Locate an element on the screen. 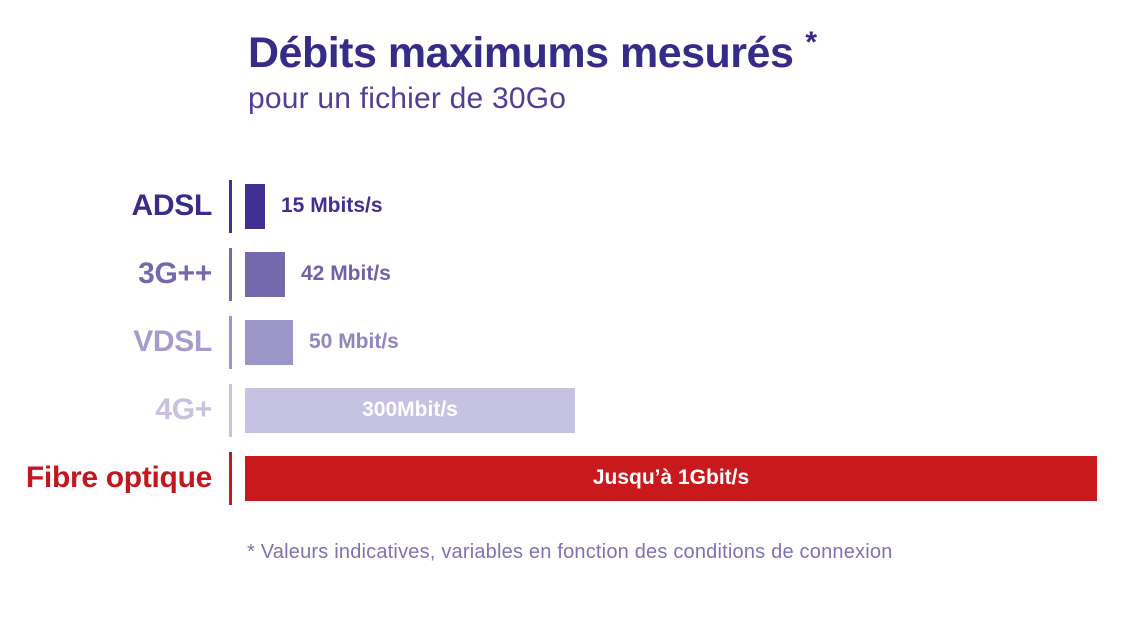 The image size is (1132, 620). value-label-adsl: 15 Mbits/s is located at coordinates (332, 205).